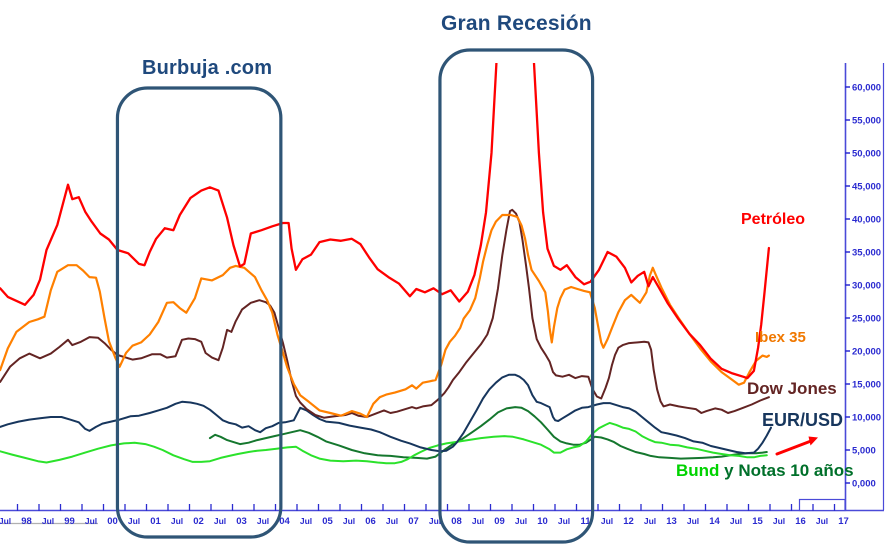  Describe the element at coordinates (803, 420) in the screenshot. I see `legend-eurusd: EUR/USD` at that location.